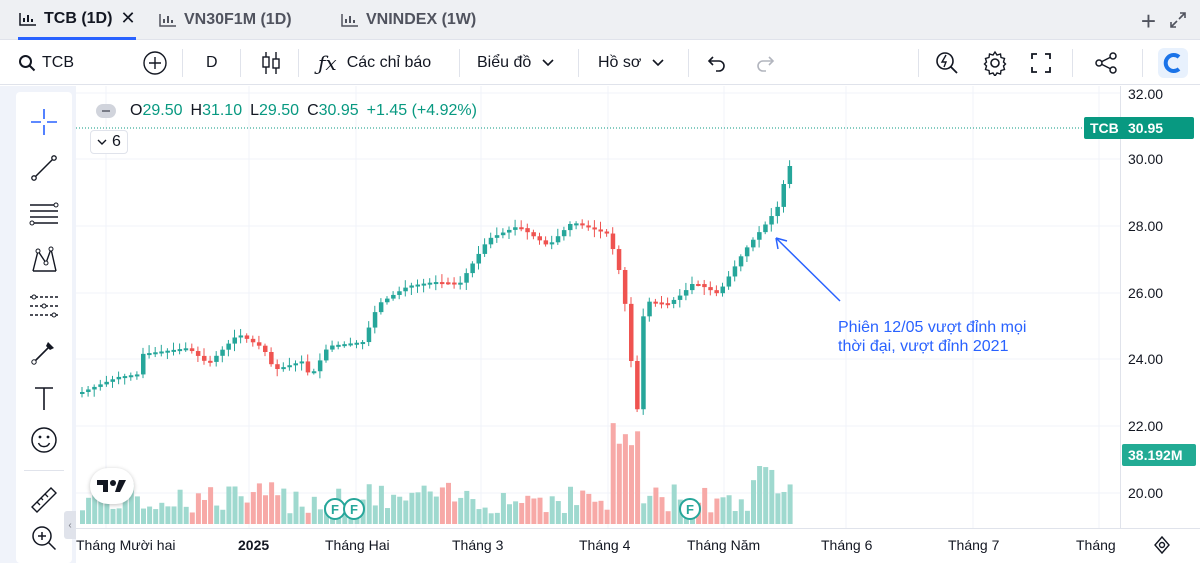 The height and width of the screenshot is (563, 1200). What do you see at coordinates (1104, 128) in the screenshot?
I see `symbol-price-badge: TCB` at bounding box center [1104, 128].